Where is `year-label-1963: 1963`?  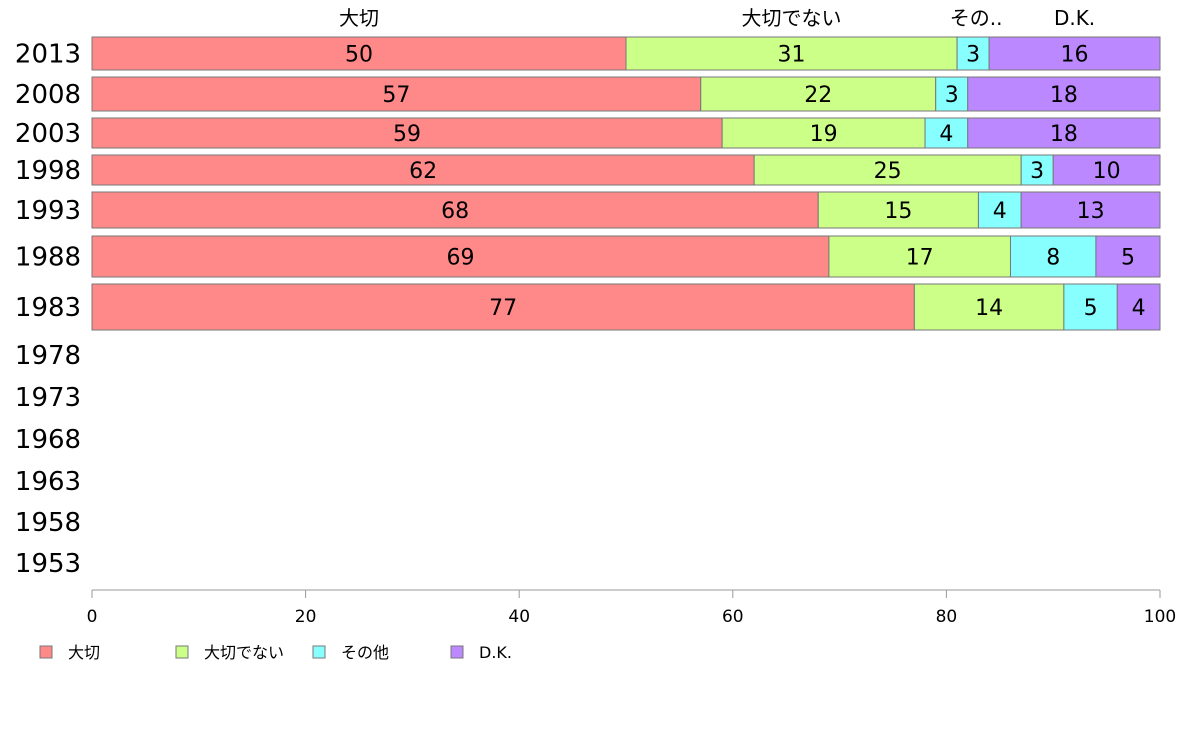 year-label-1963: 1963 is located at coordinates (48, 482).